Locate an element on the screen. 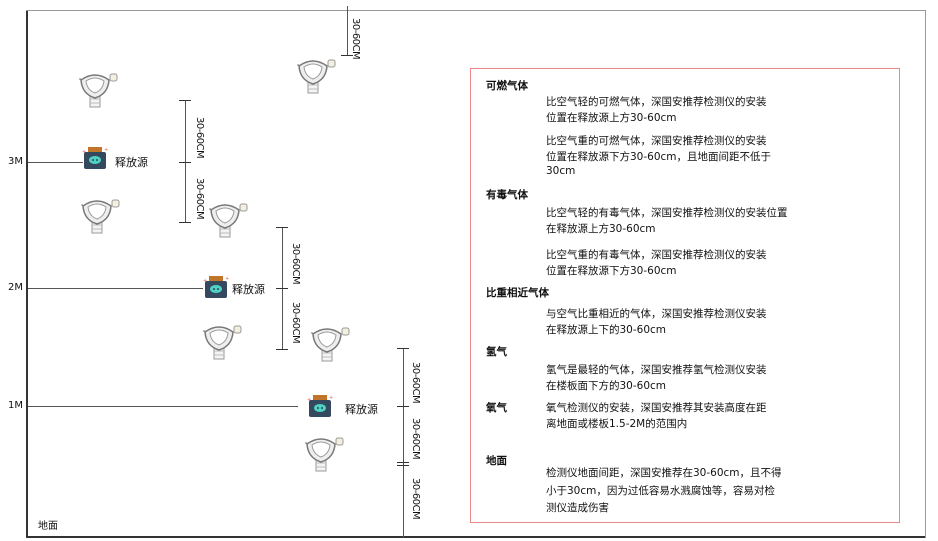 The width and height of the screenshot is (938, 541). text-line: 30cm is located at coordinates (561, 171).